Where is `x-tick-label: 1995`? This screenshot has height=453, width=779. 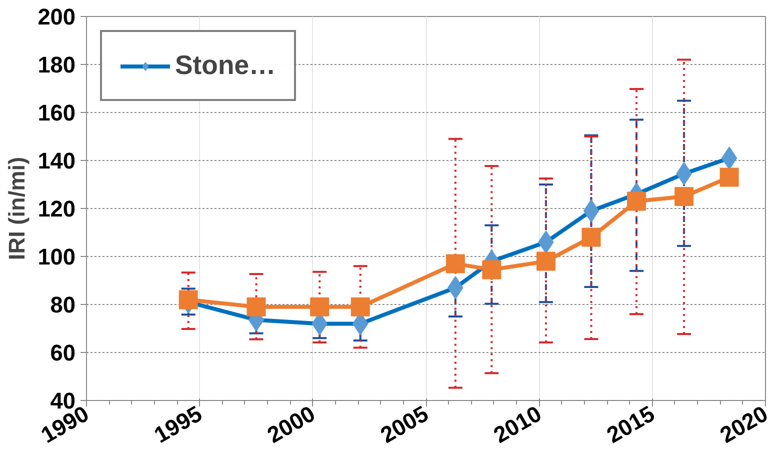 x-tick-label: 1995 is located at coordinates (178, 424).